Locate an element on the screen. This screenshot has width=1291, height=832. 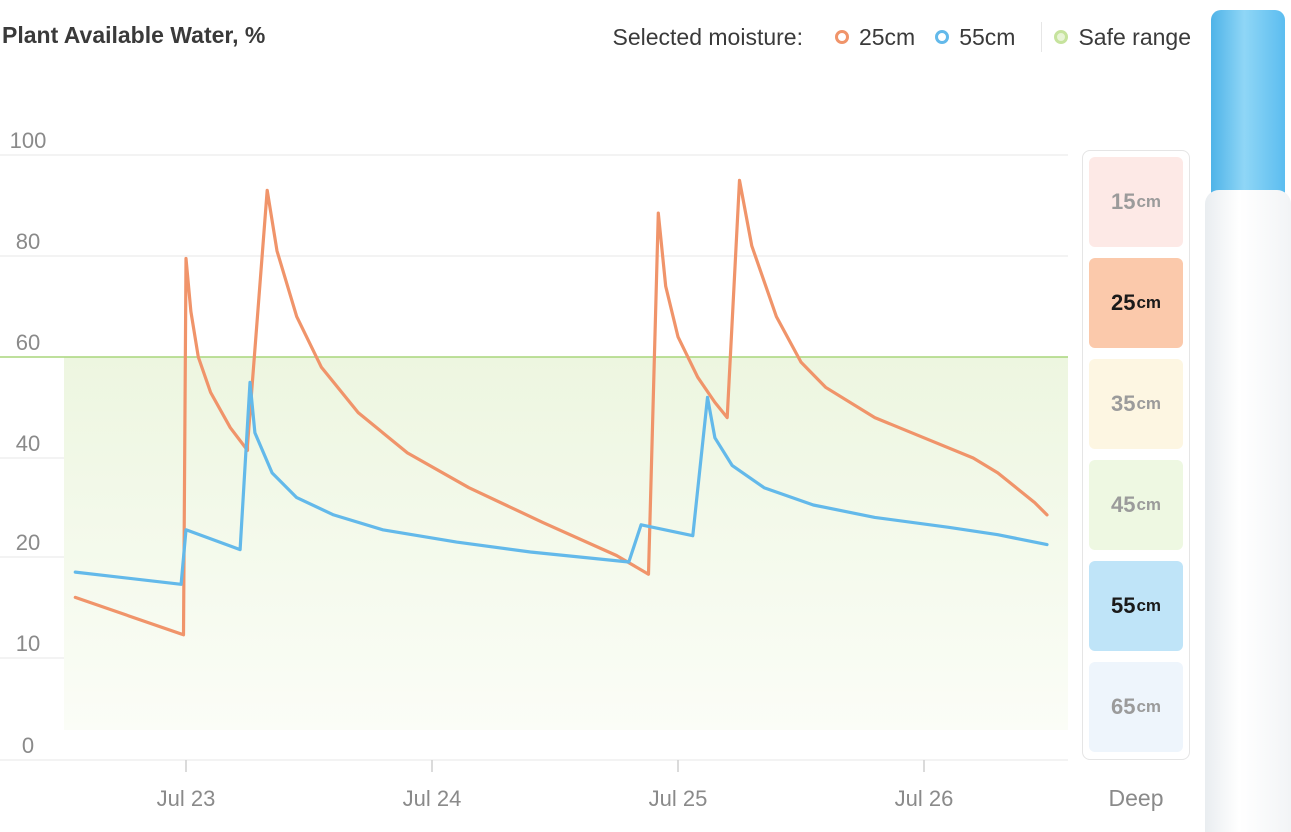
legend: Selected moisture: 25cm 55cm Safe range is located at coordinates (901, 37).